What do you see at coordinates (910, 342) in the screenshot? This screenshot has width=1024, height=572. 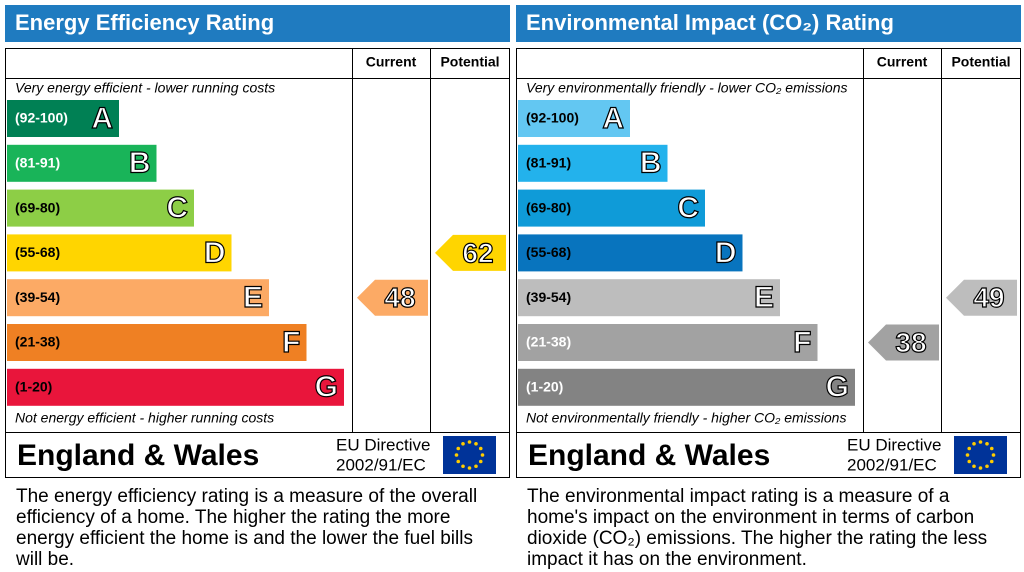 I see `rating-value: 38` at bounding box center [910, 342].